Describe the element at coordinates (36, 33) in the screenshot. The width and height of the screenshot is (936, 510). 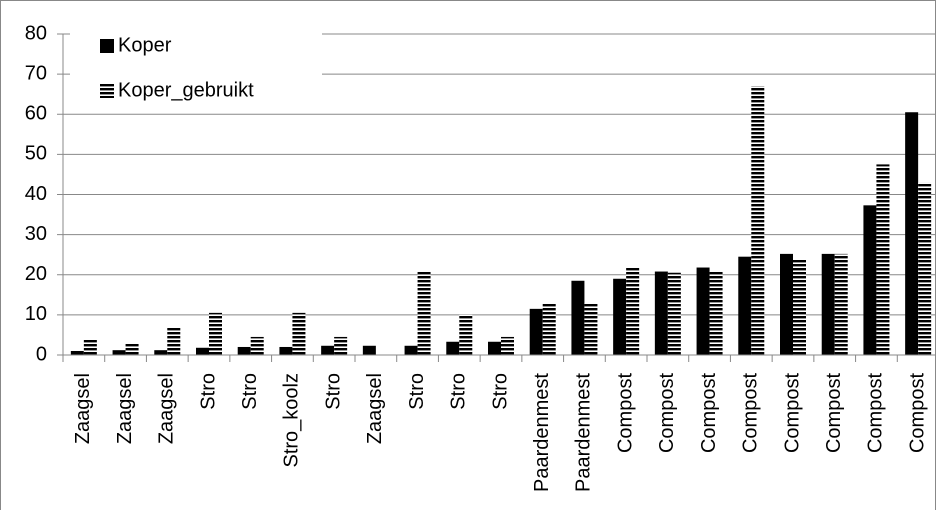
I see `y-tick-label: 80` at that location.